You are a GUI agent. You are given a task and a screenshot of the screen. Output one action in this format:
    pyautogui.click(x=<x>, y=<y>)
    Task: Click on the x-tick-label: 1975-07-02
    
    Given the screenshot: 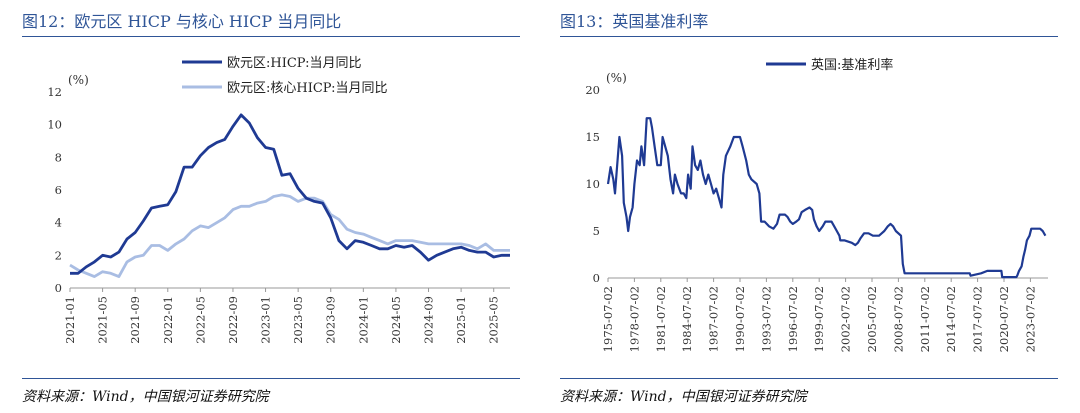 What is the action you would take?
    pyautogui.click(x=608, y=319)
    